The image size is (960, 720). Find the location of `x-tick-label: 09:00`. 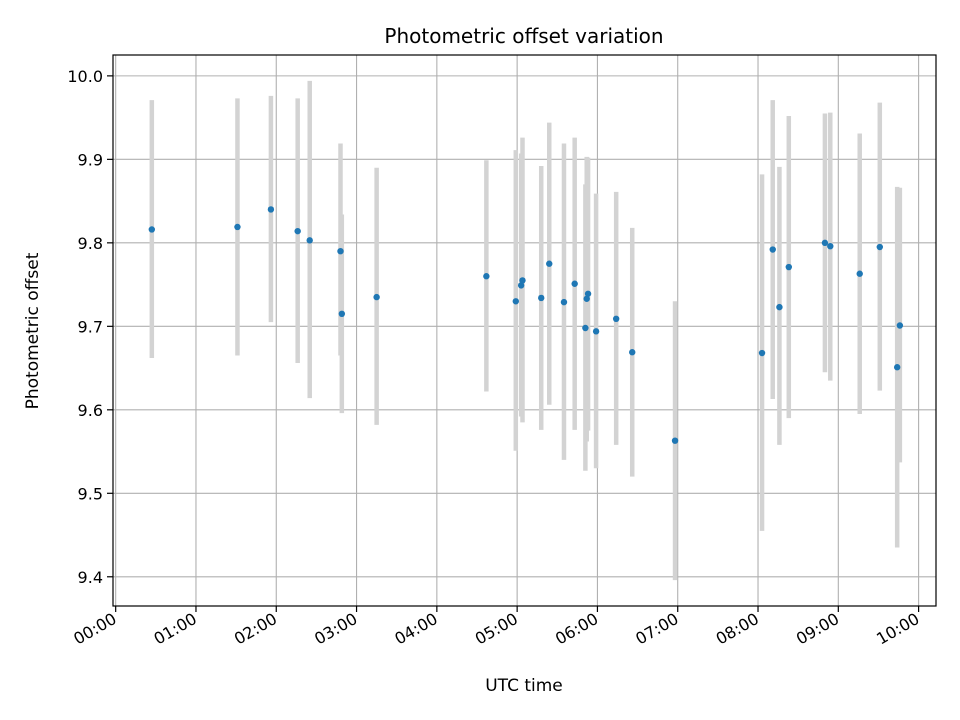

x-tick-label: 09:00 is located at coordinates (817, 629).